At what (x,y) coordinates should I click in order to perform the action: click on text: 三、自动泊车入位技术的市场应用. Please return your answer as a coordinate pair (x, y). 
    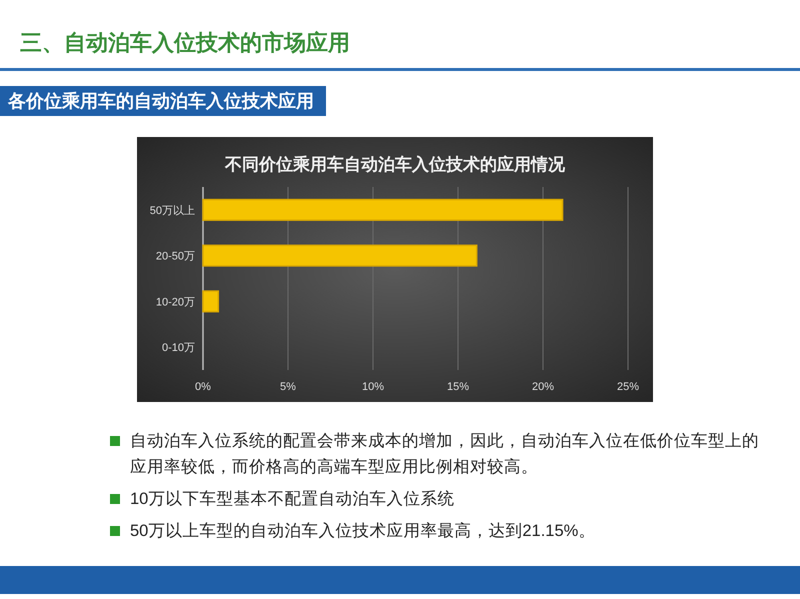
    Looking at the image, I should click on (185, 43).